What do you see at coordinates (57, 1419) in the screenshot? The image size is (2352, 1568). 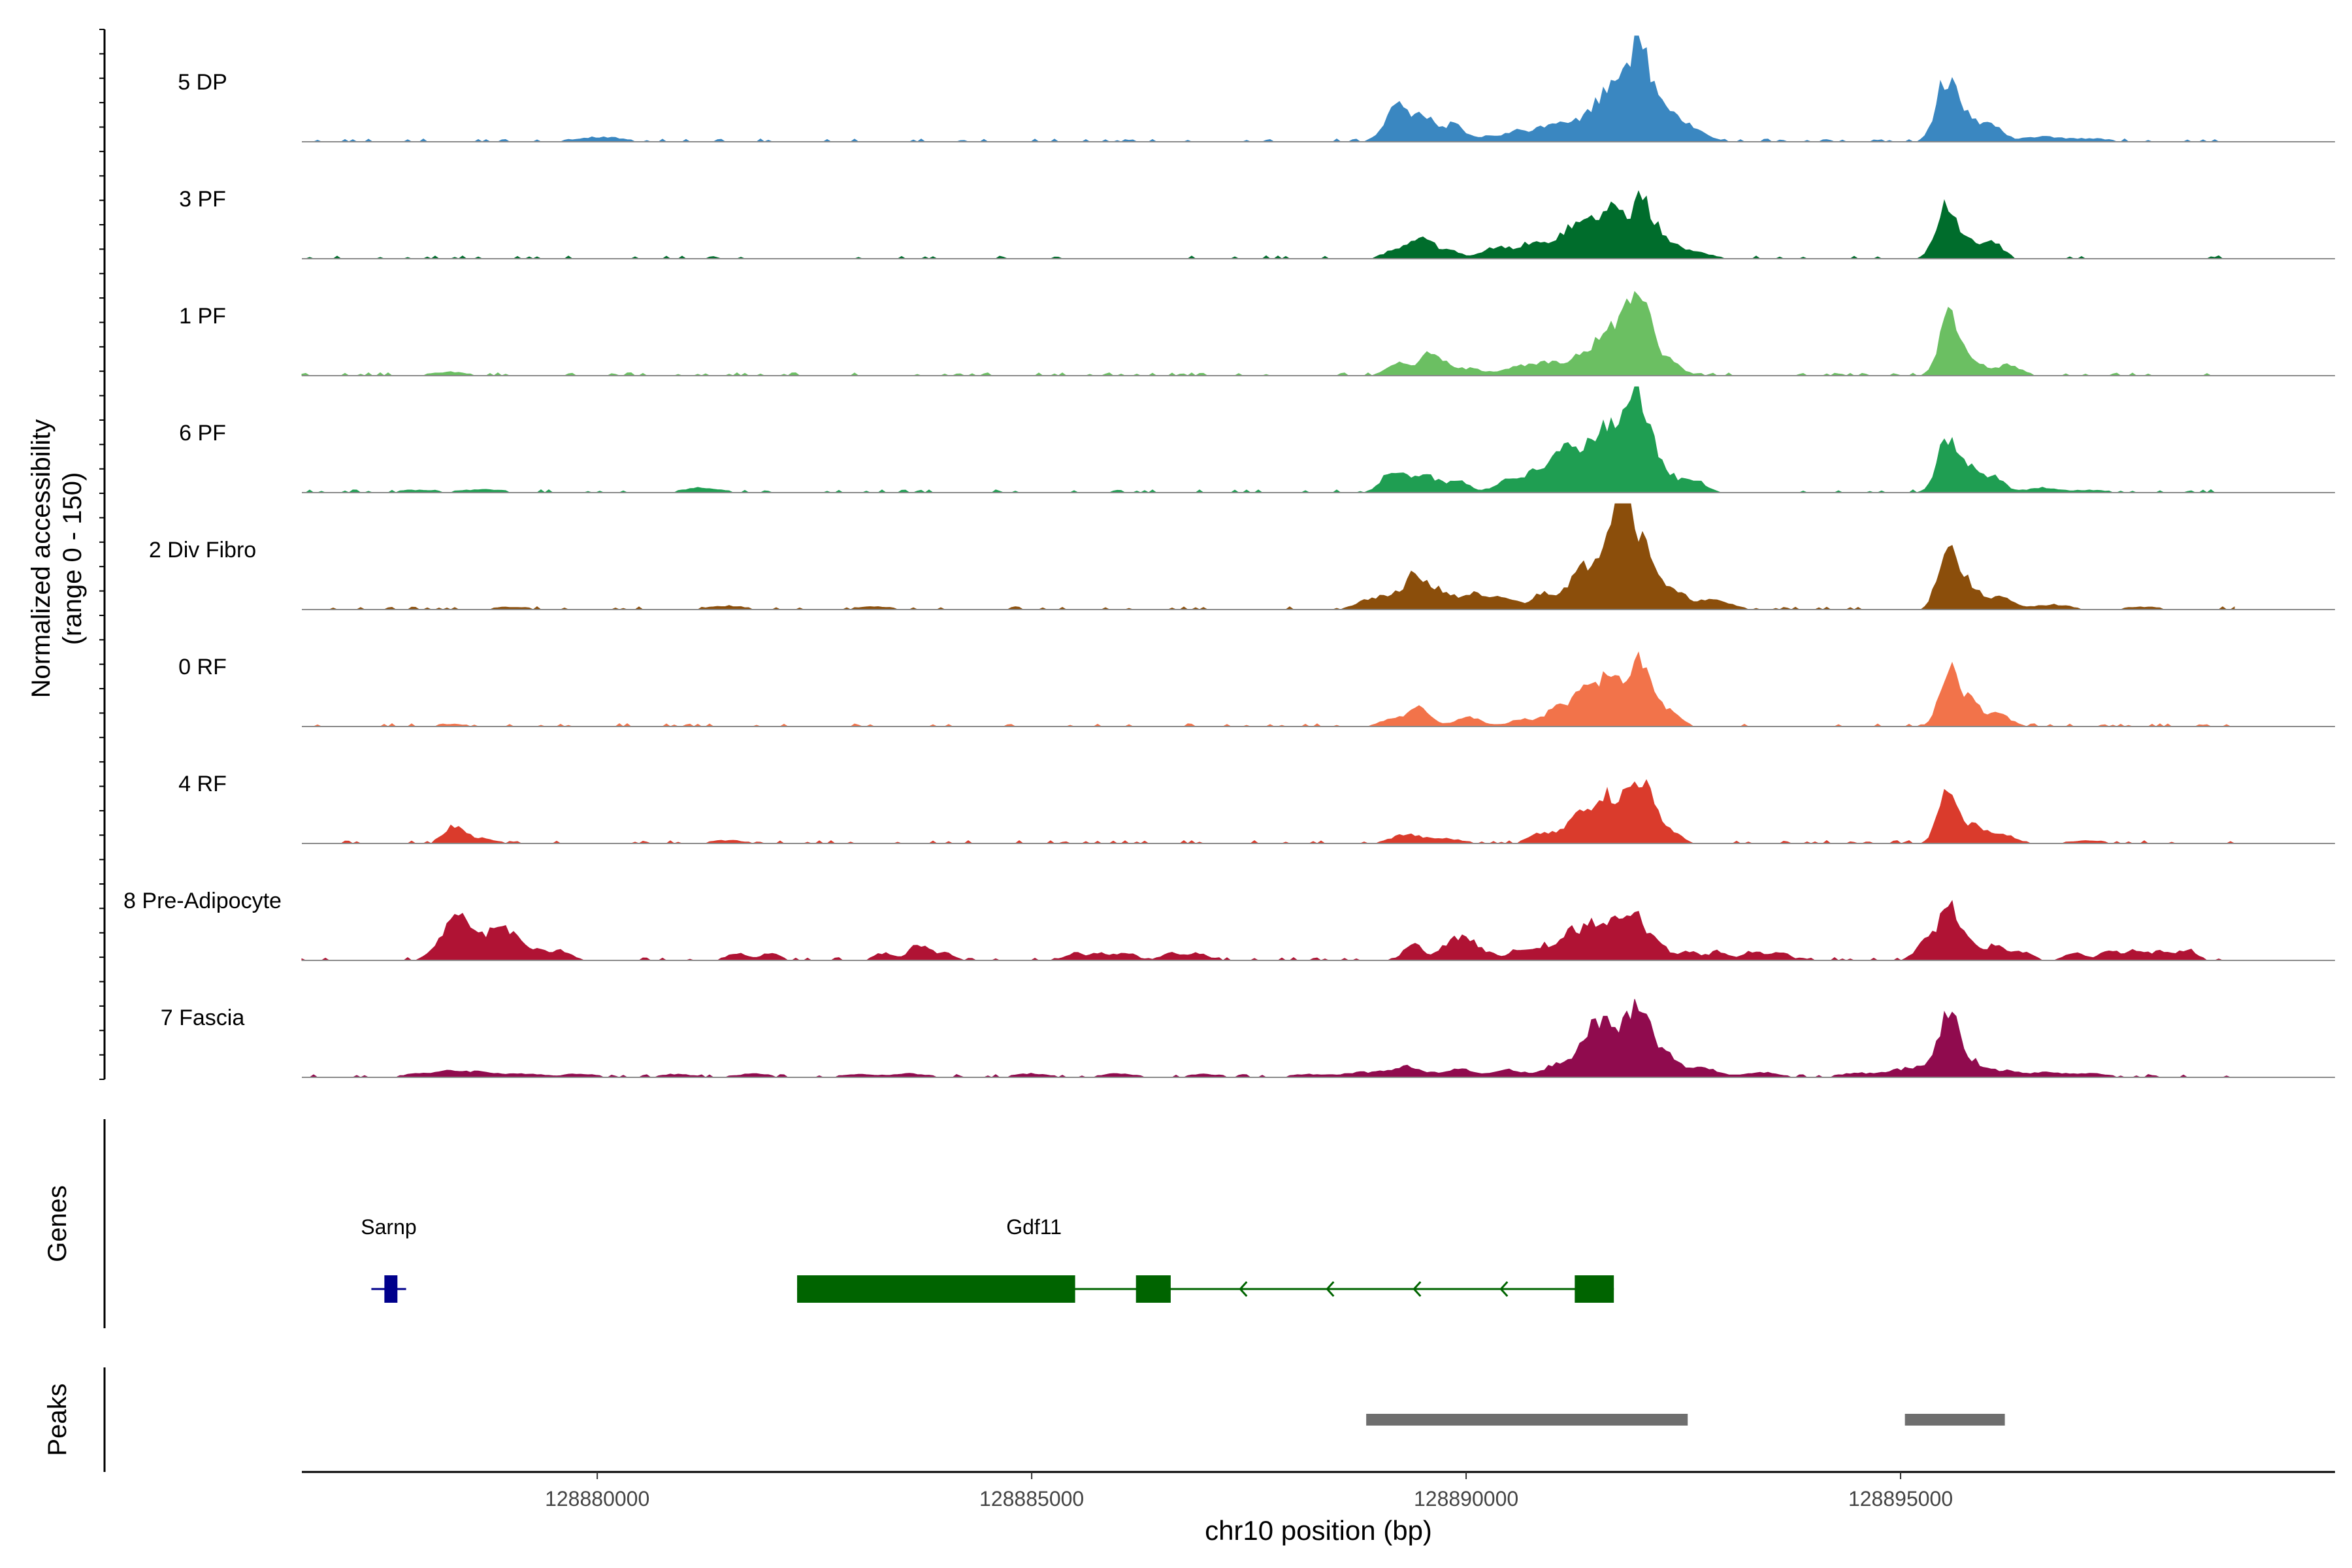 I see `peaks-panel-label: Peaks` at bounding box center [57, 1419].